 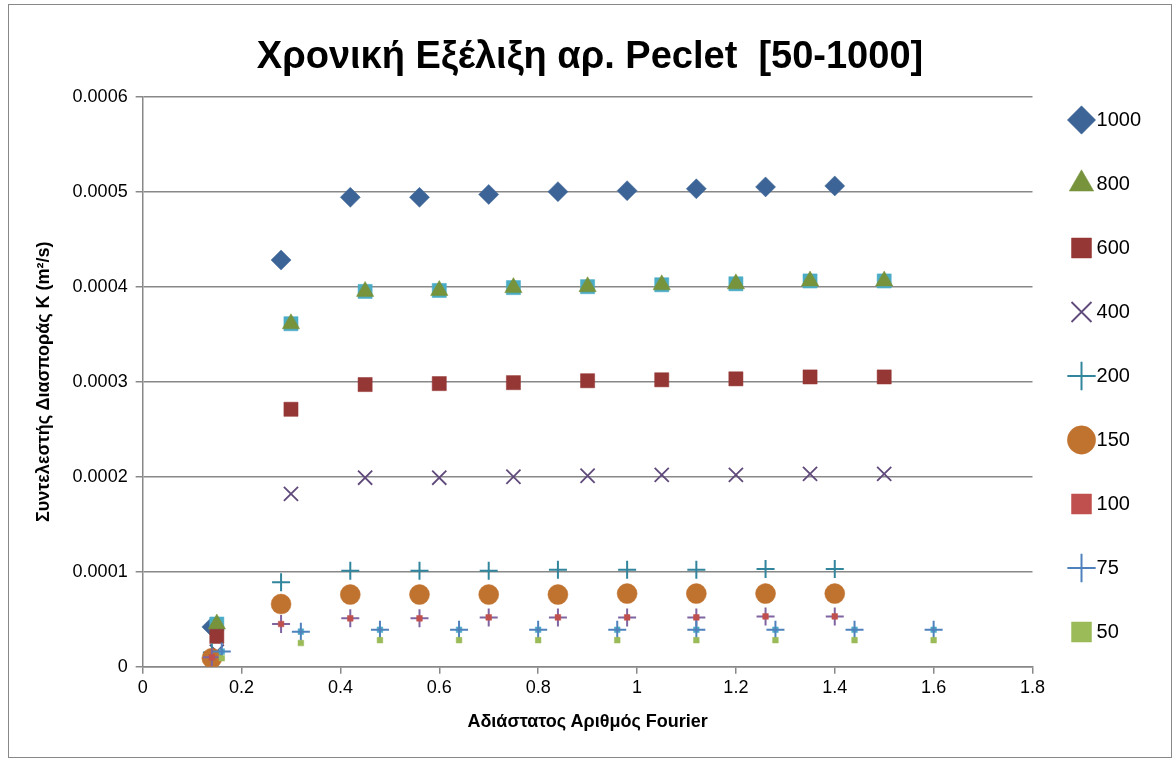 What do you see at coordinates (1119, 118) in the screenshot?
I see `legend-label: 1000` at bounding box center [1119, 118].